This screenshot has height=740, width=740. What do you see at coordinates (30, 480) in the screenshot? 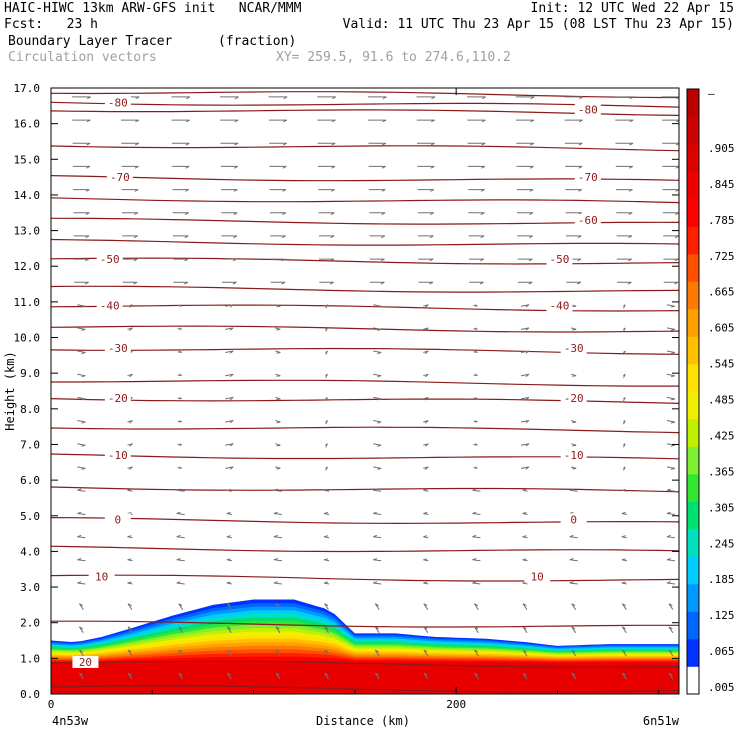
I see `y-tick-label: 6.0` at bounding box center [30, 480].